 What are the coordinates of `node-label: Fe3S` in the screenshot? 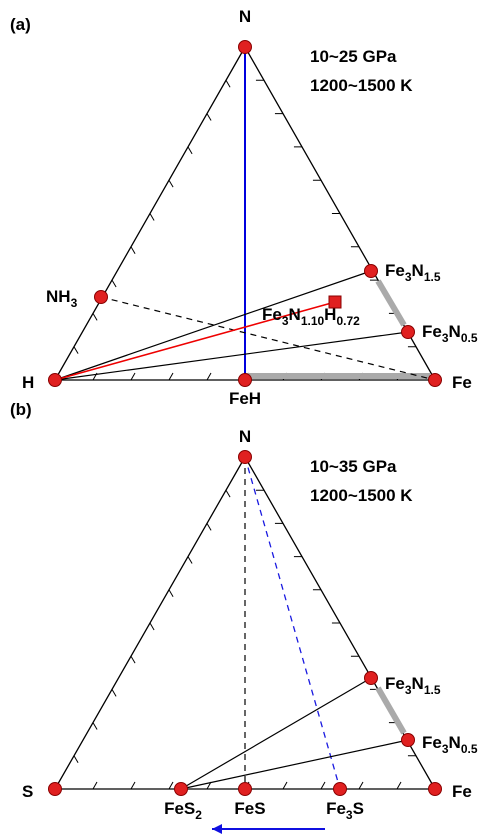 It's located at (345, 810).